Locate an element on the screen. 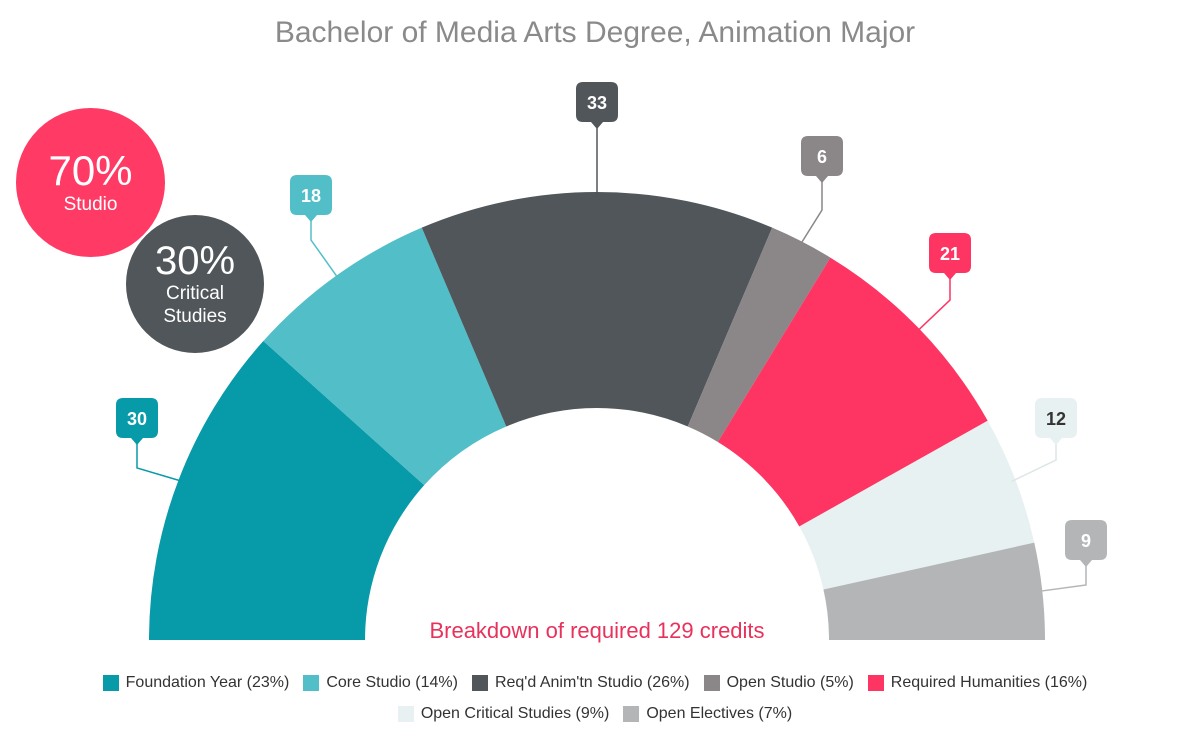 Image resolution: width=1190 pixels, height=744 pixels. chart-subtitle: Breakdown of required 129 credits is located at coordinates (596, 630).